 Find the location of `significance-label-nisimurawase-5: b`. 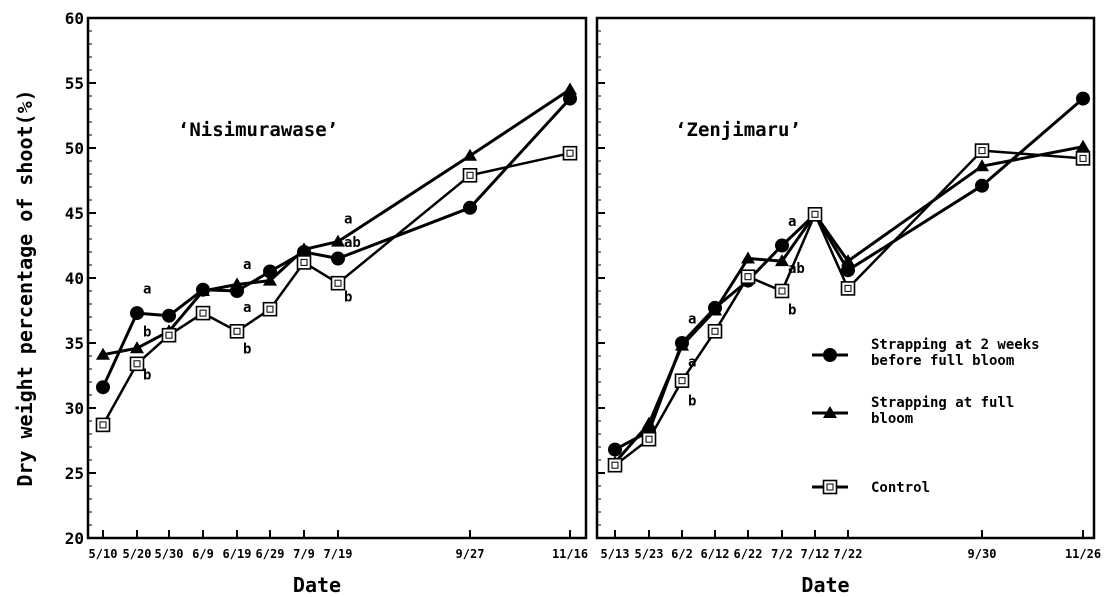

significance-label-nisimurawase-5: b is located at coordinates (247, 349).